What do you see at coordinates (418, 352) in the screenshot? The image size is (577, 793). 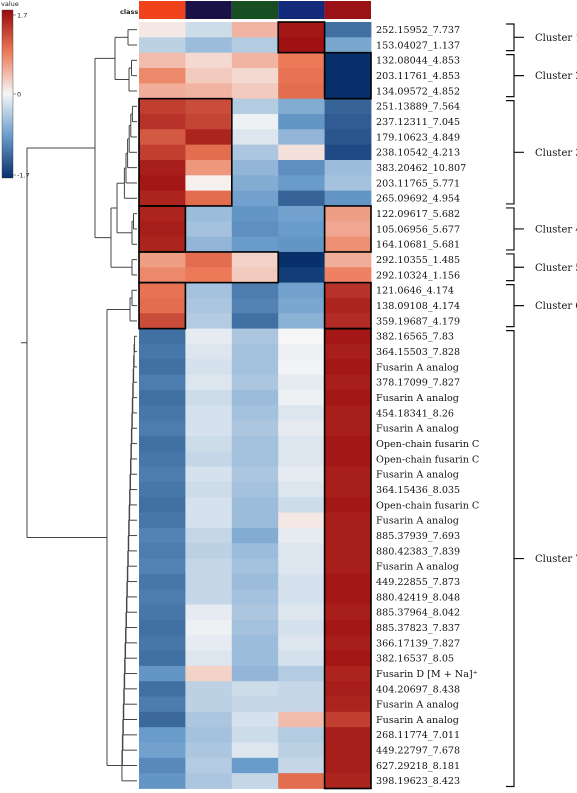 I see `row-label: 364.15503_7.828` at bounding box center [418, 352].